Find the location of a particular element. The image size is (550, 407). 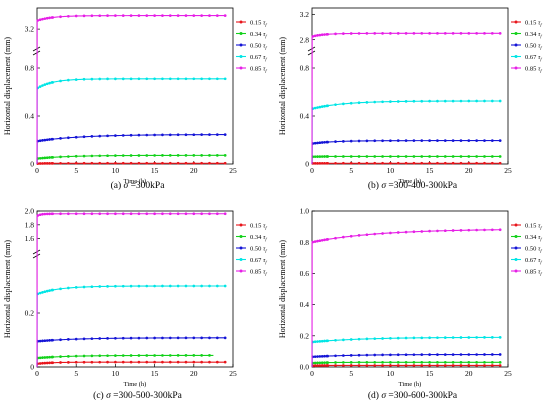

chart-c-y-tick-label: 0 is located at coordinates (32, 367).